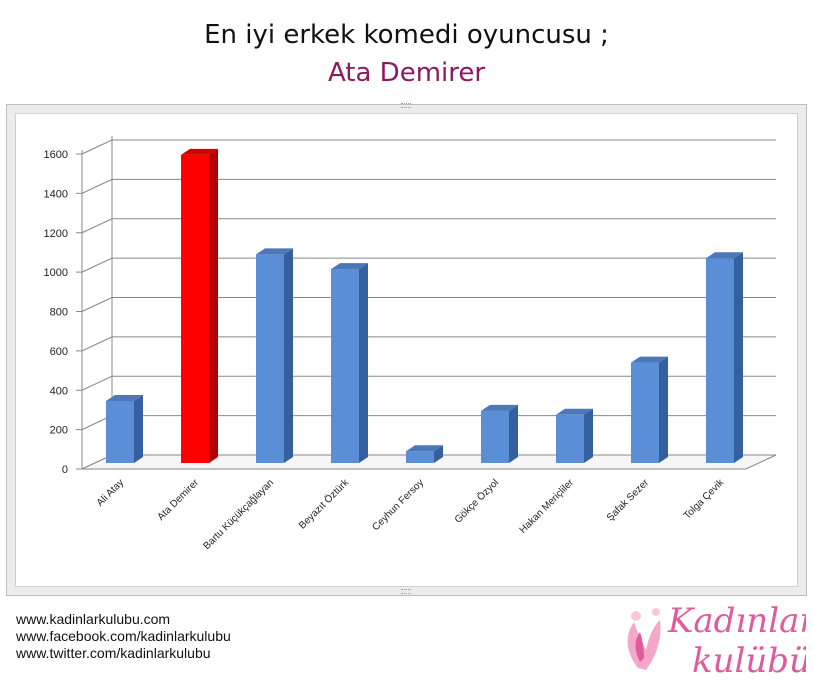  I want to click on x-tick-label: Gökçe Özyol, so click(476, 501).